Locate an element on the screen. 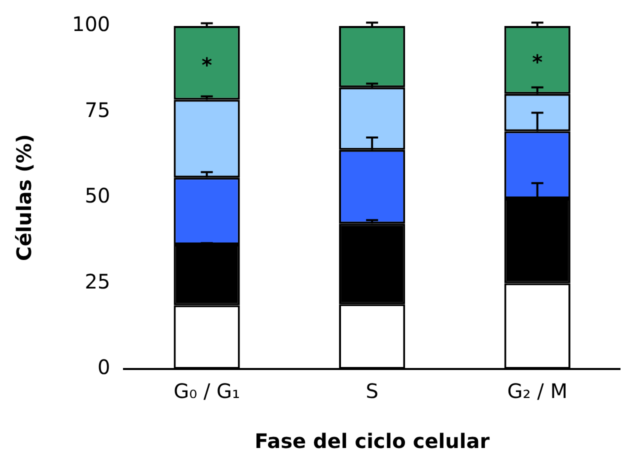 The height and width of the screenshot is (459, 634). y-tick-label: 50 is located at coordinates (97, 196).